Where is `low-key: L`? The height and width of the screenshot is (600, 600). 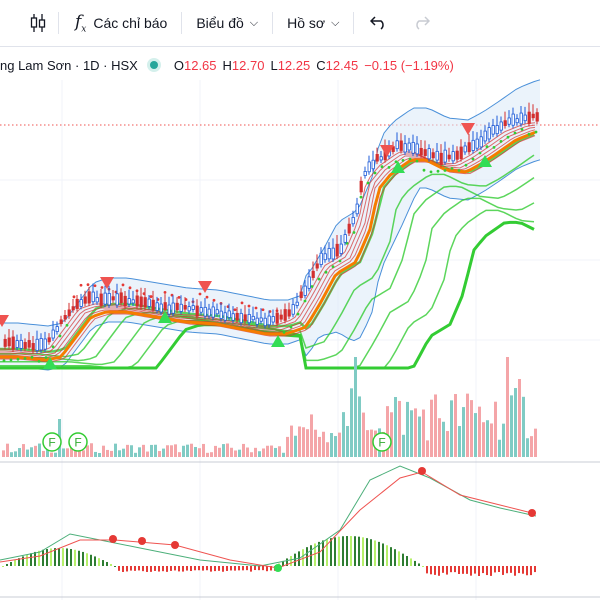
low-key: L is located at coordinates (274, 65).